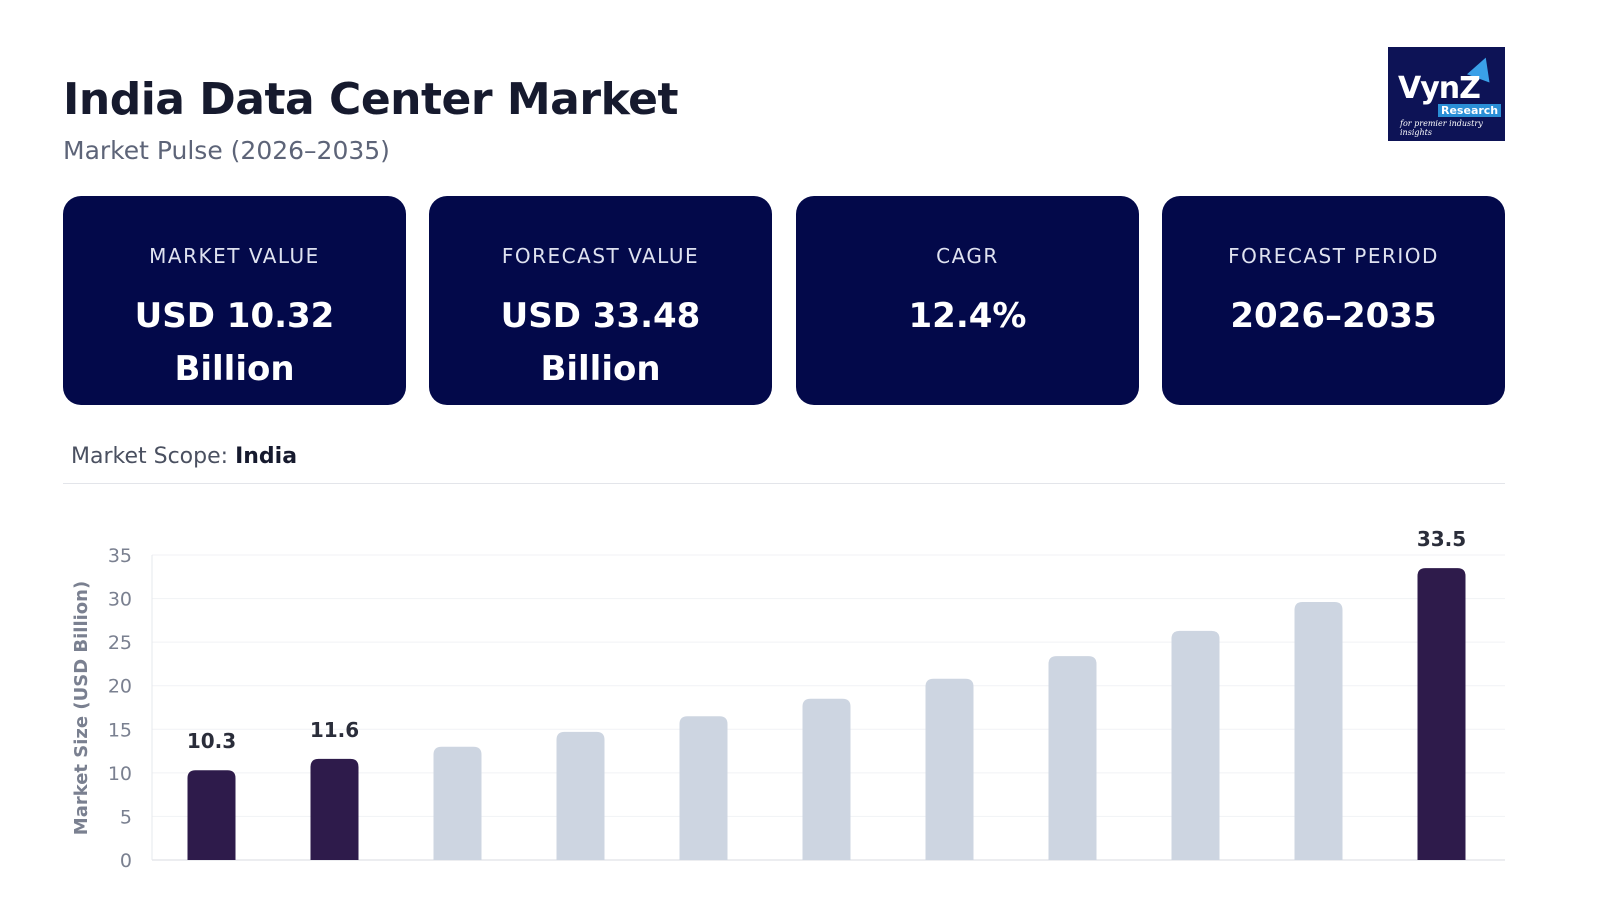 The width and height of the screenshot is (1600, 900). What do you see at coordinates (120, 556) in the screenshot?
I see `y-tick-label: 35` at bounding box center [120, 556].